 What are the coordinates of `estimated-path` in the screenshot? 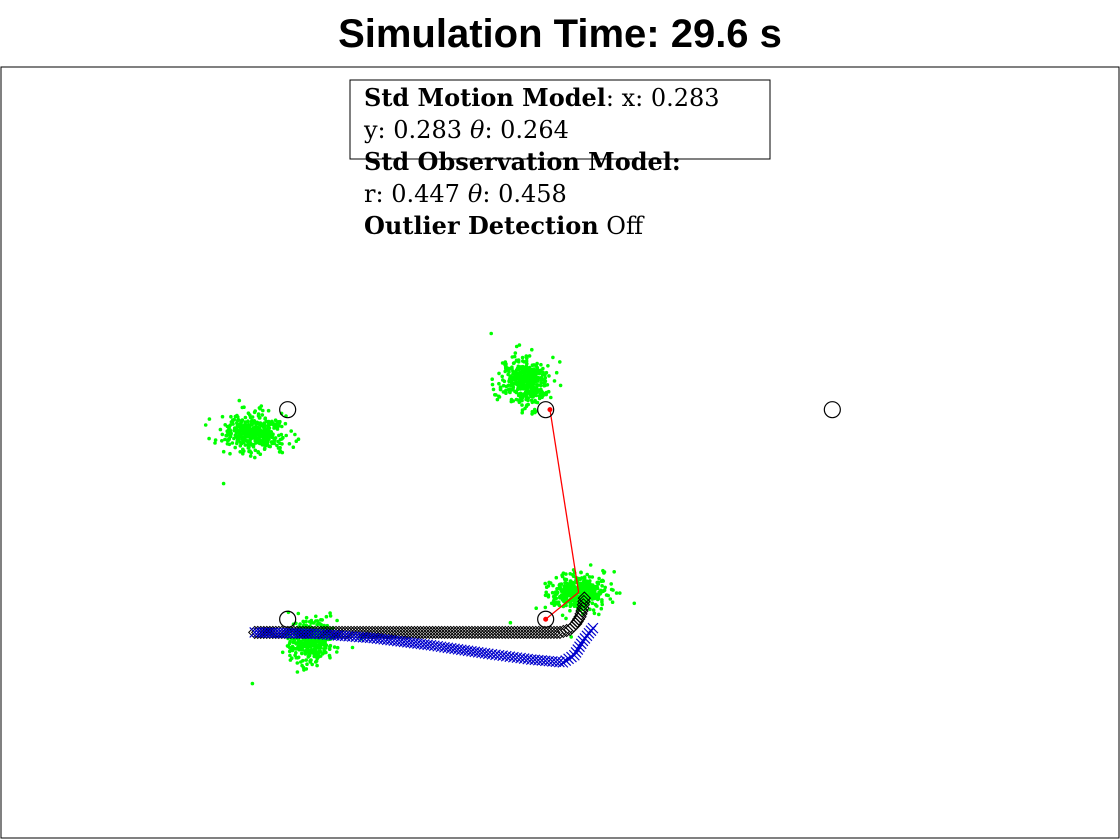 It's located at (424, 645).